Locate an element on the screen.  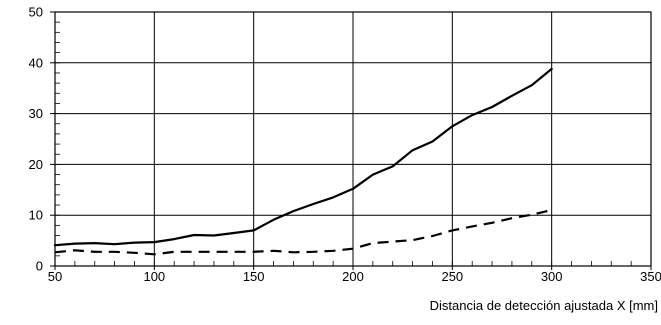
x-tick-label: 200 is located at coordinates (353, 276).